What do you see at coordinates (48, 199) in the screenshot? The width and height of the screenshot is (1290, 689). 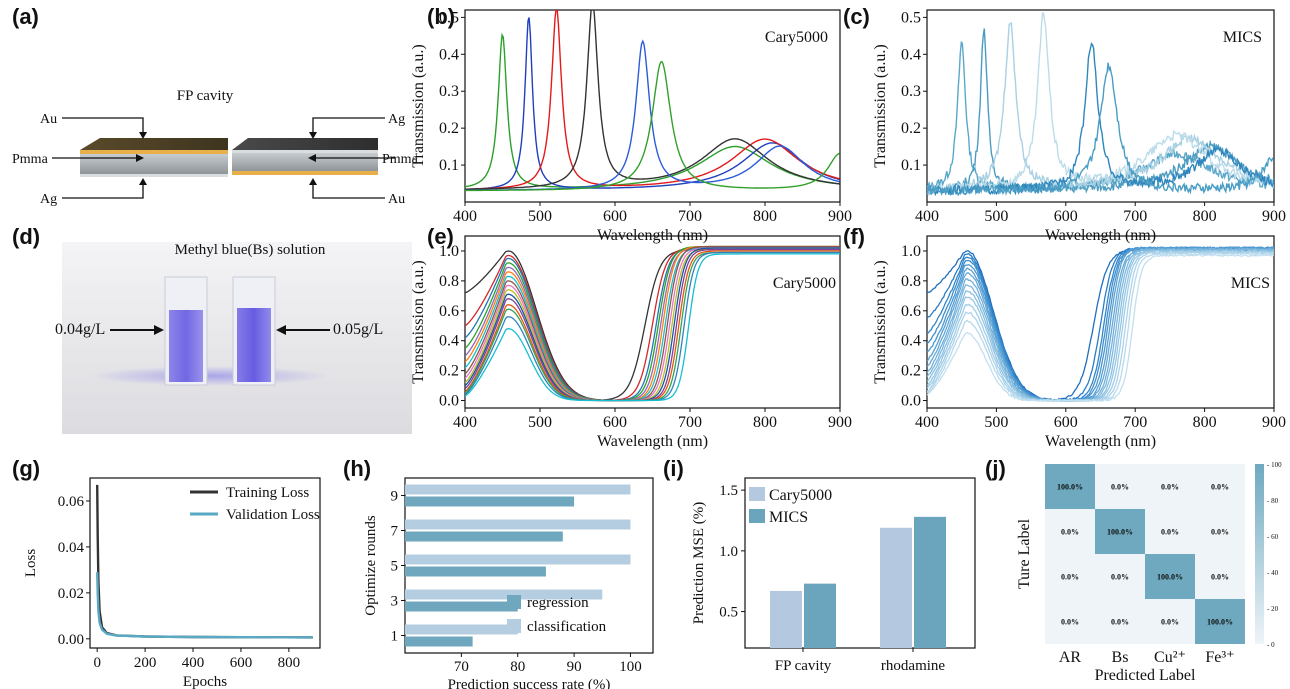 I see `label-ag-left: Ag` at bounding box center [48, 199].